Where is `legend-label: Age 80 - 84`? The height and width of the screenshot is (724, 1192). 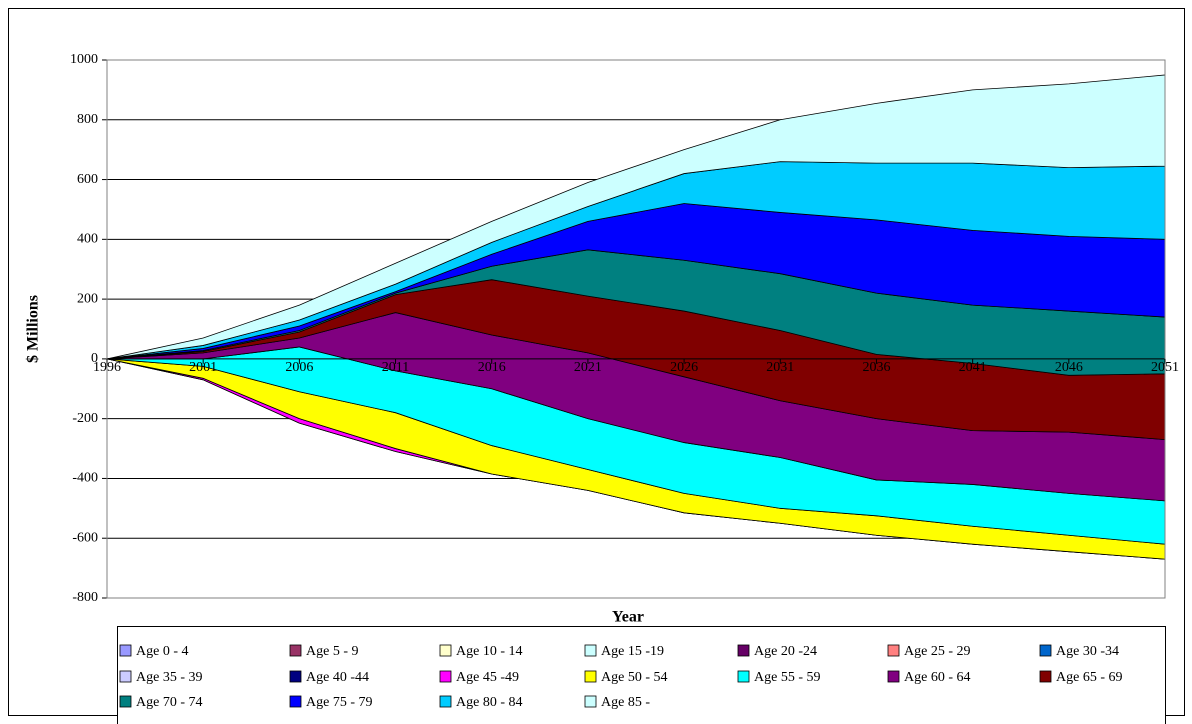 legend-label: Age 80 - 84 is located at coordinates (489, 702).